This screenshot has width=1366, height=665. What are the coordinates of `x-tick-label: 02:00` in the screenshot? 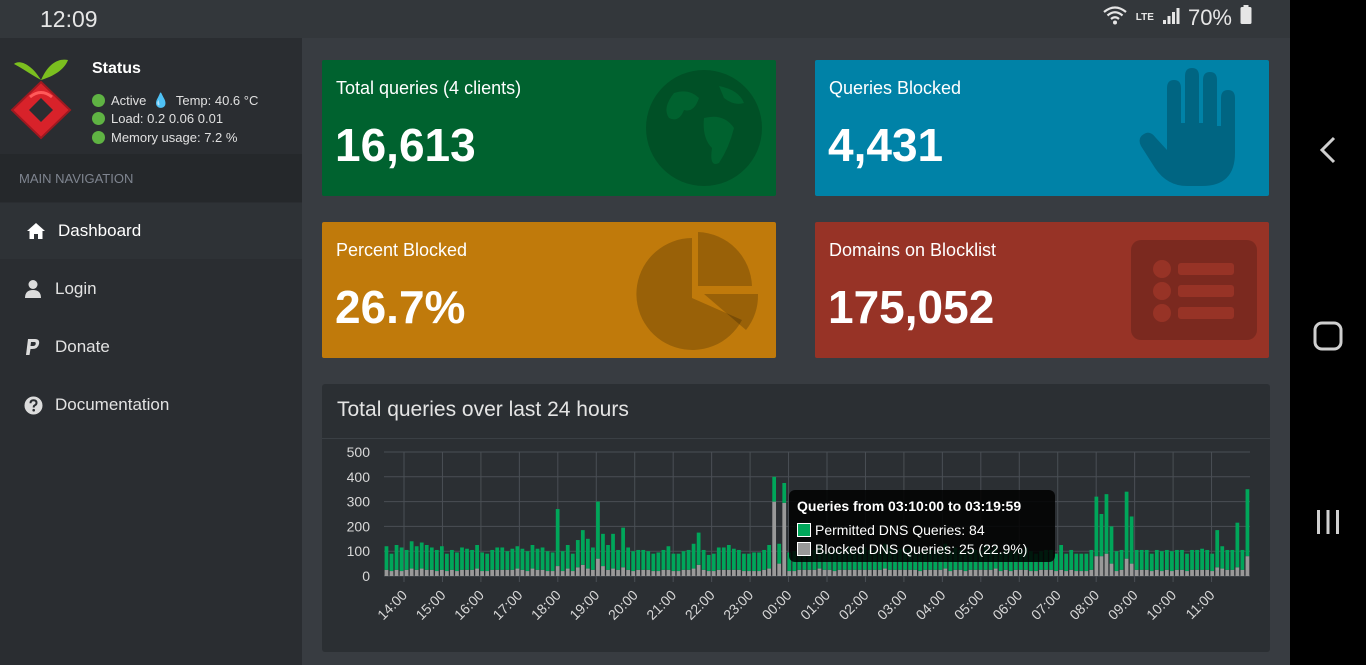 It's located at (853, 605).